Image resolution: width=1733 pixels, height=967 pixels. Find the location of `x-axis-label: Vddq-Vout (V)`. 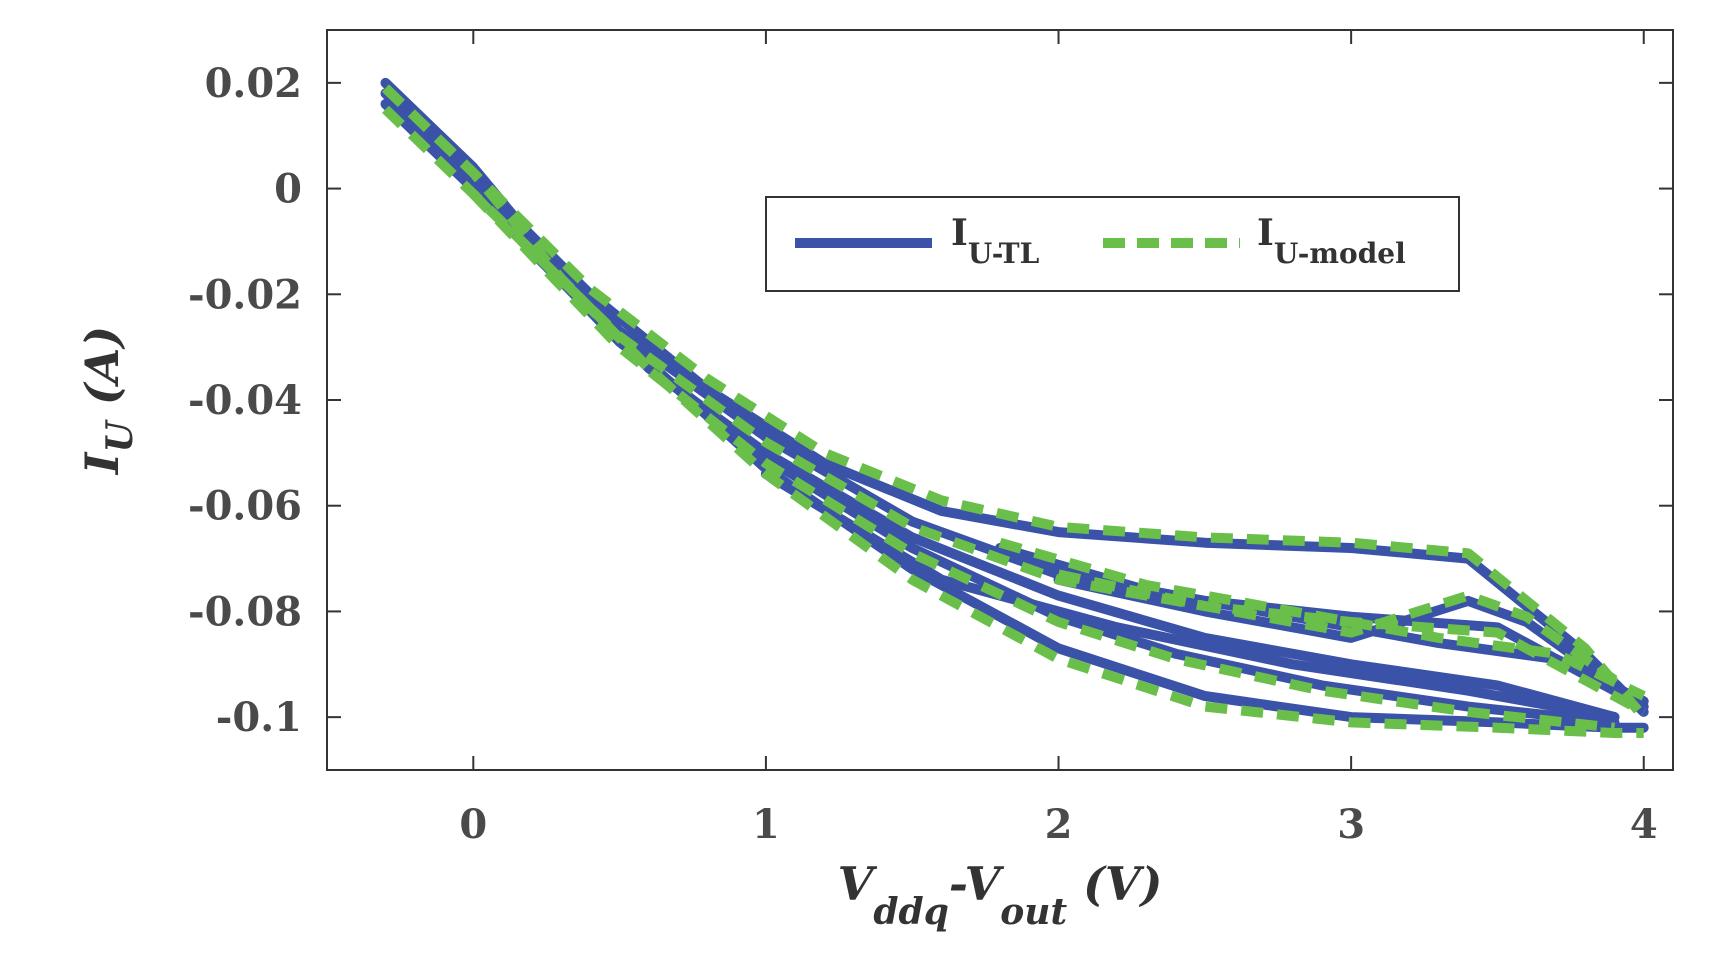

x-axis-label: Vddq-Vout (V) is located at coordinates (1000, 895).